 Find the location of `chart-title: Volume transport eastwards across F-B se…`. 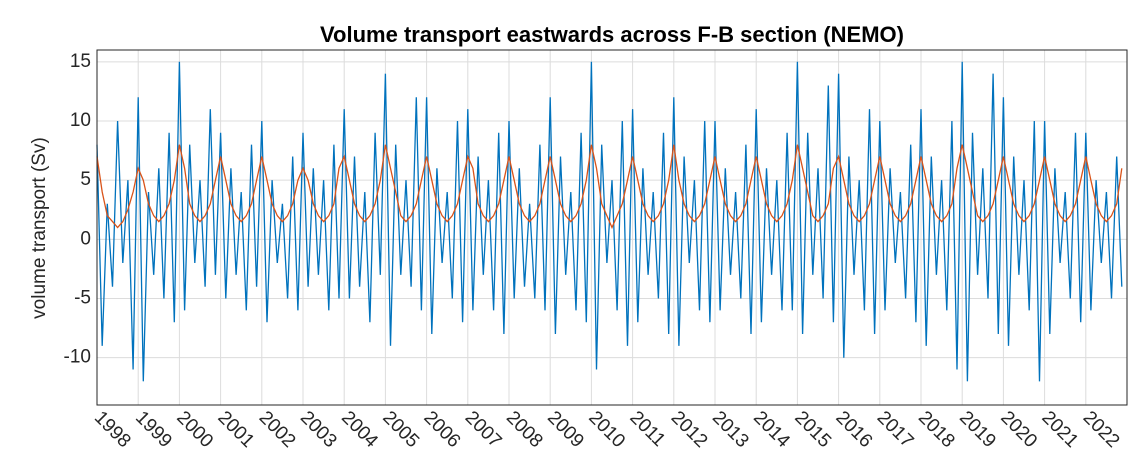

chart-title: Volume transport eastwards across F-B se… is located at coordinates (612, 34).